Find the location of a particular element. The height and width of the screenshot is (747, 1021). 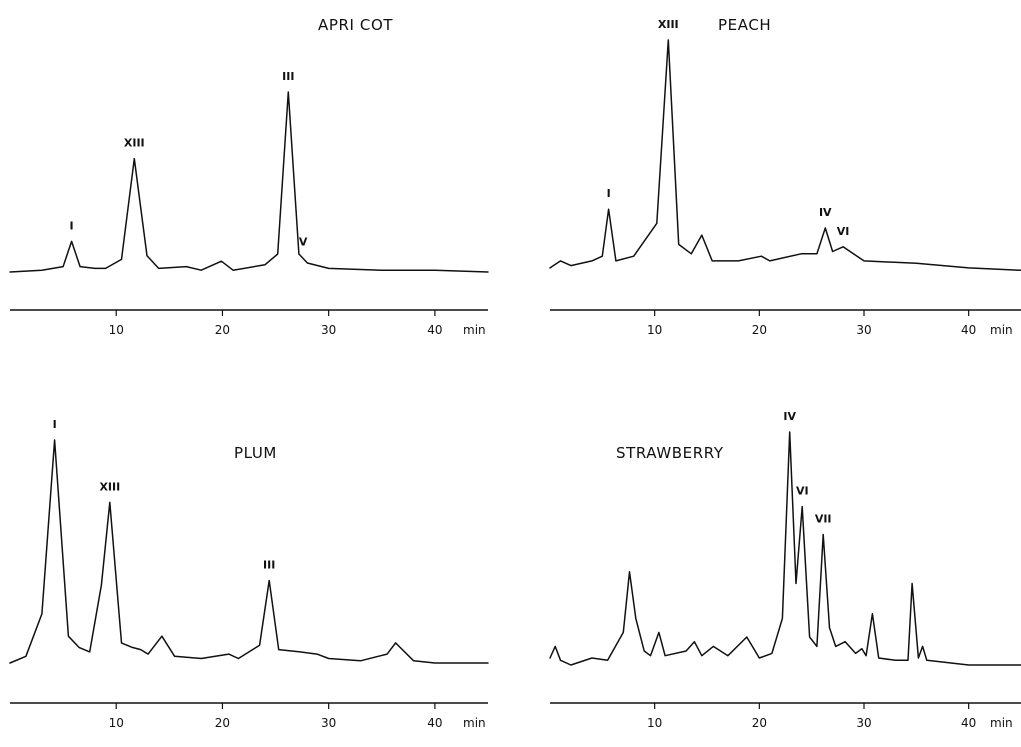

panel-title: APRI COT is located at coordinates (355, 25).